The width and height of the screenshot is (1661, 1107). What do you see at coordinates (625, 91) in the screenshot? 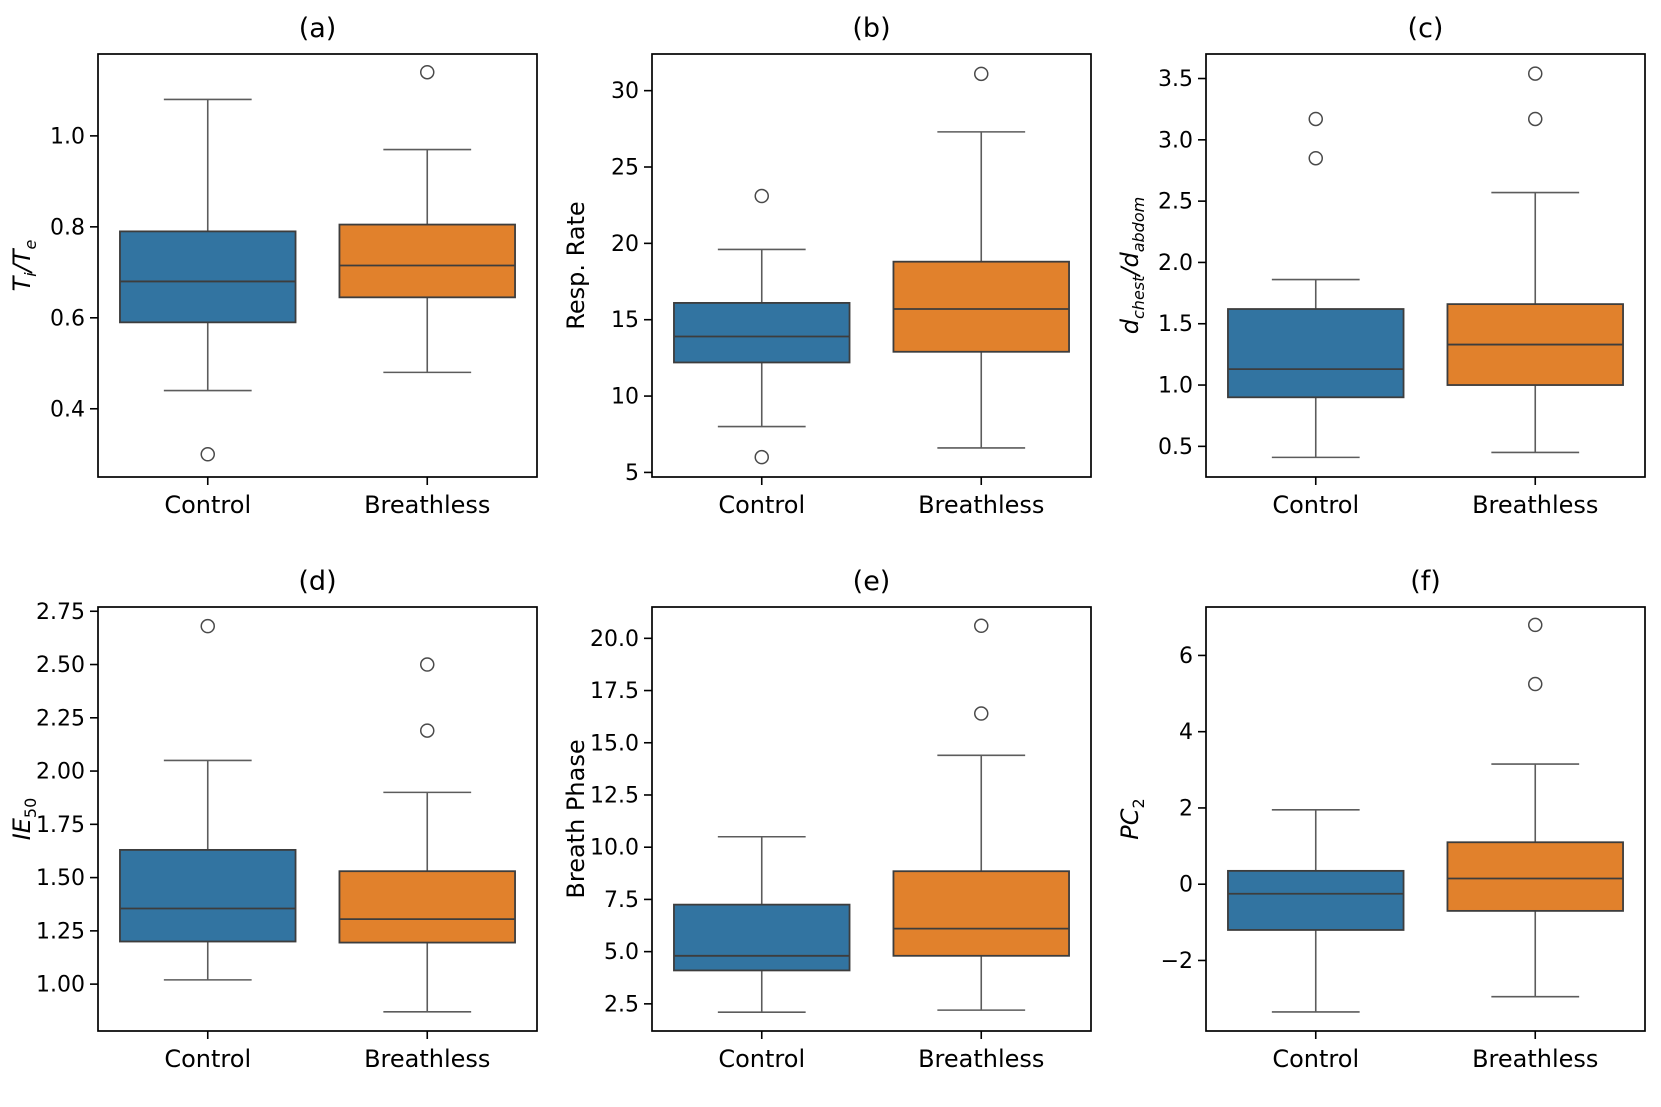
I see `y-tick-label: 30` at bounding box center [625, 91].